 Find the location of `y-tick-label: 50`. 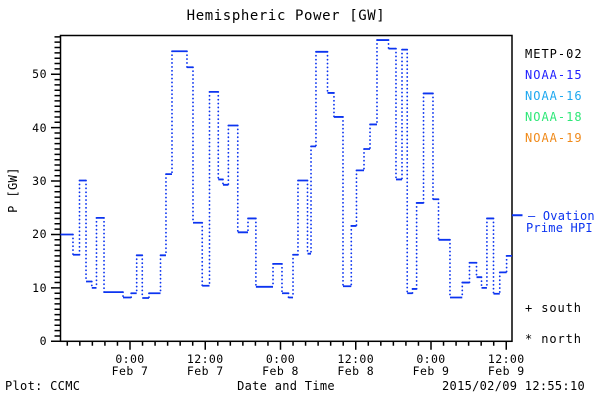

y-tick-label: 50 is located at coordinates (39, 74).